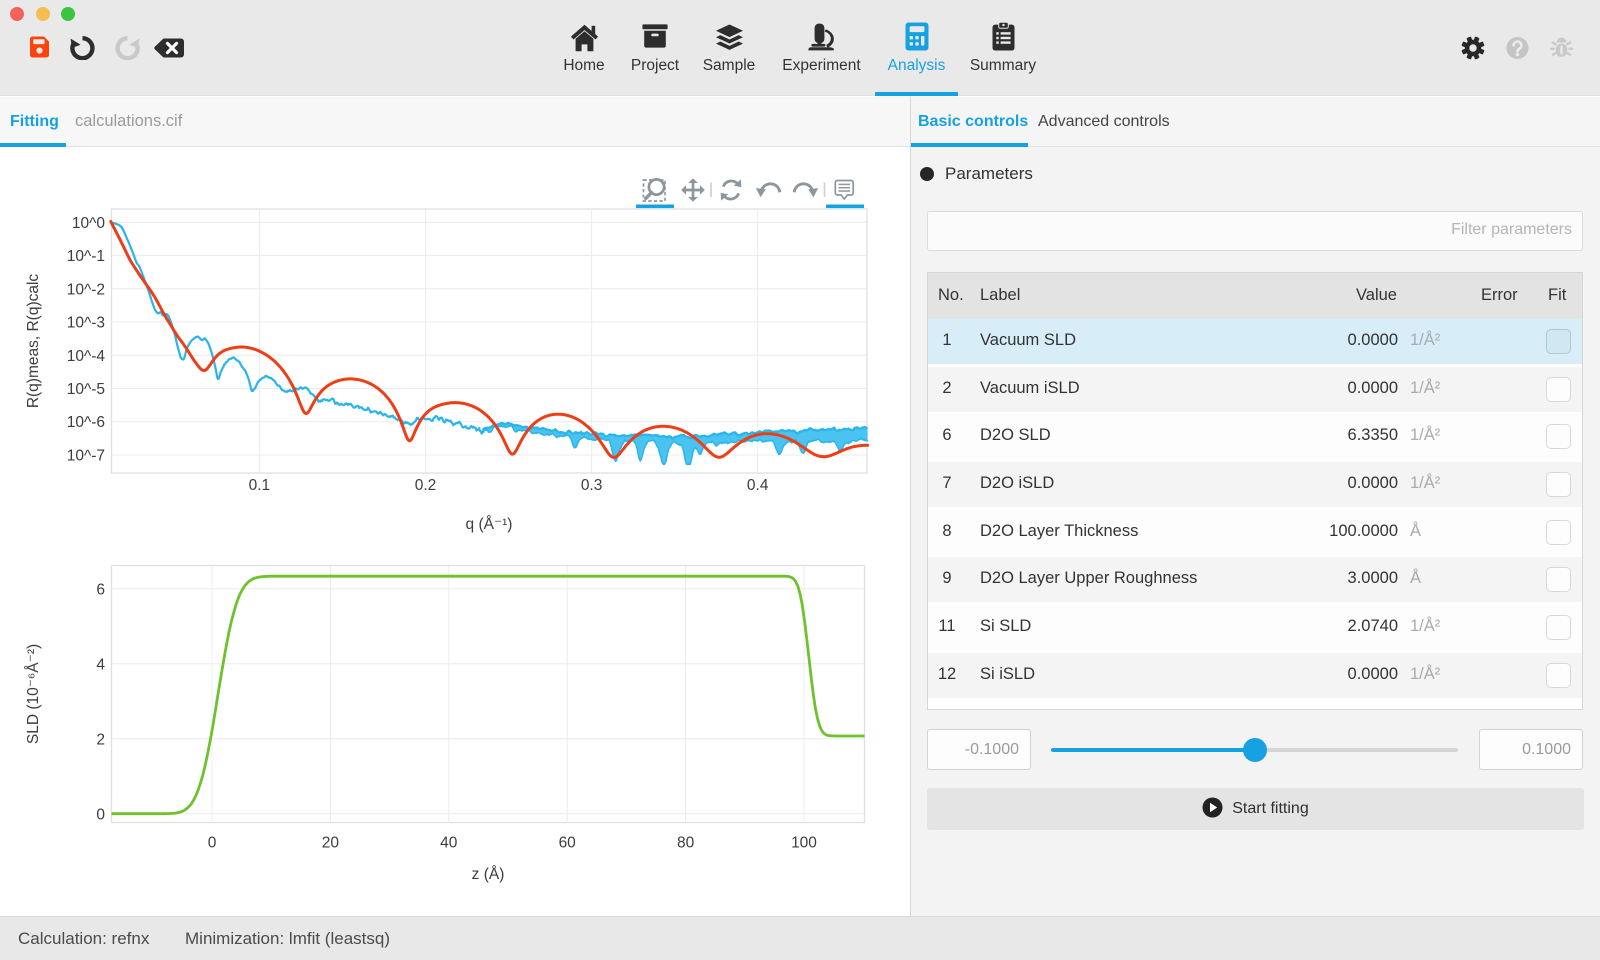 This screenshot has width=1600, height=960. I want to click on svg-text: 4, so click(100, 664).